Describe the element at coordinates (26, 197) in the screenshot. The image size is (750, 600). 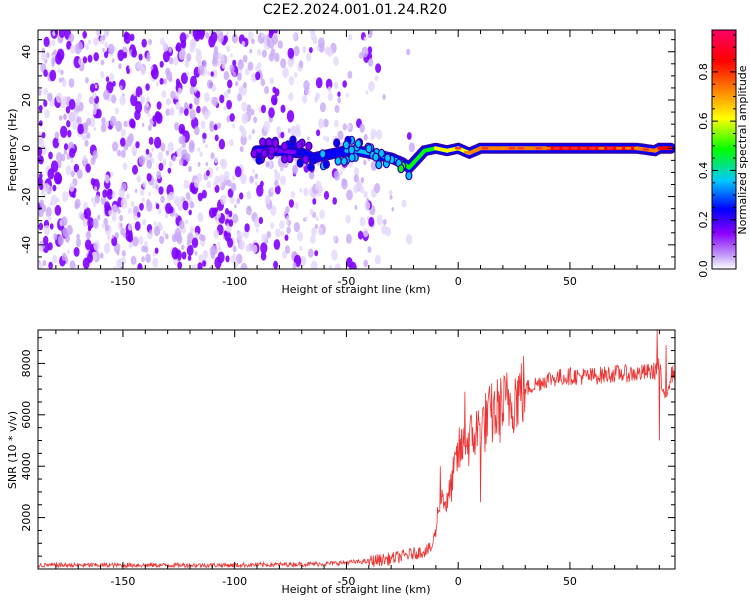
I see `y-tick-label: -20` at that location.